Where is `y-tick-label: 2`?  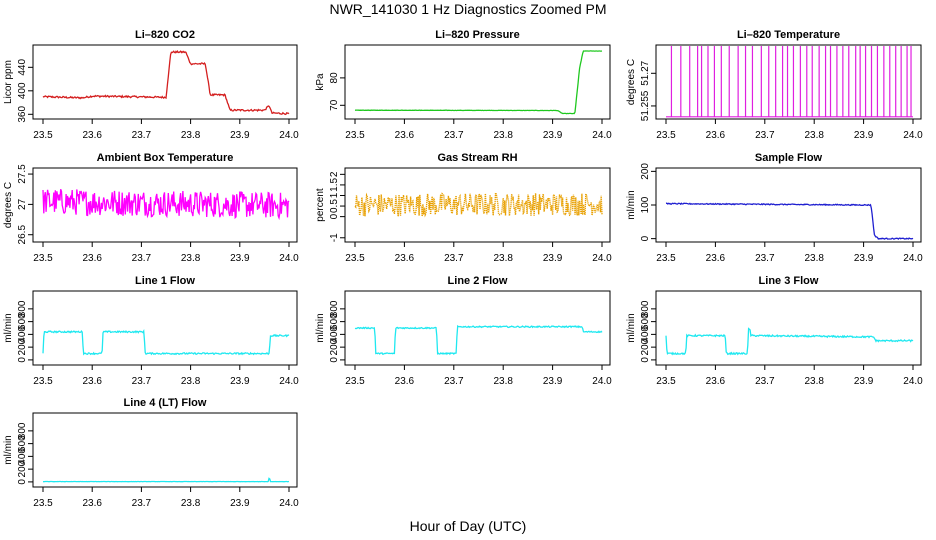
y-tick-label: 2 is located at coordinates (334, 174).